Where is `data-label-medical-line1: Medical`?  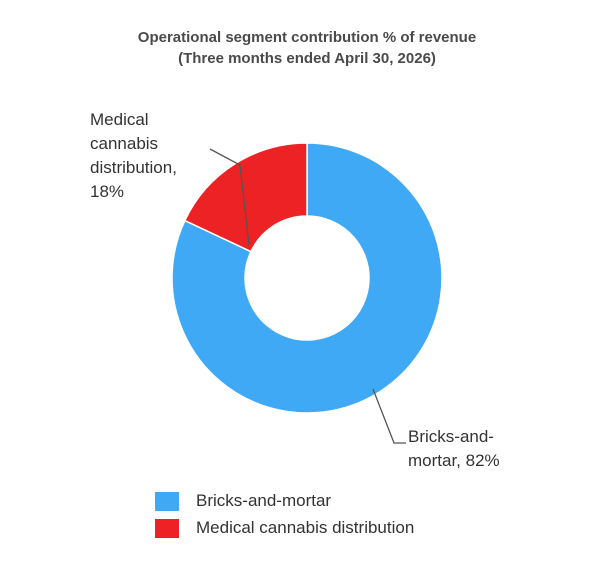 data-label-medical-line1: Medical is located at coordinates (119, 119).